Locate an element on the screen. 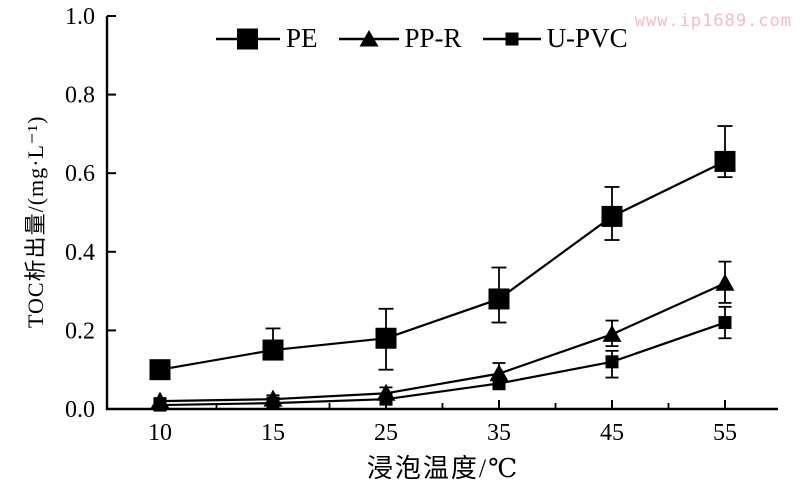 The image size is (800, 488). y-tick-label: 0.6 is located at coordinates (80, 174).